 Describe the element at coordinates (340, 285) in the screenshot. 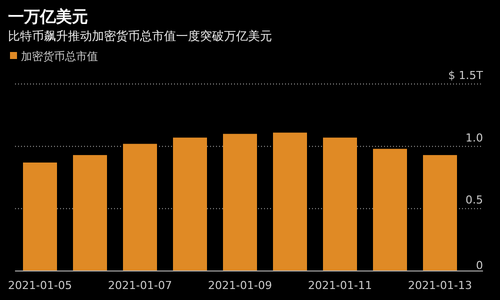

I see `x-tick-label: 2021-01-11` at that location.